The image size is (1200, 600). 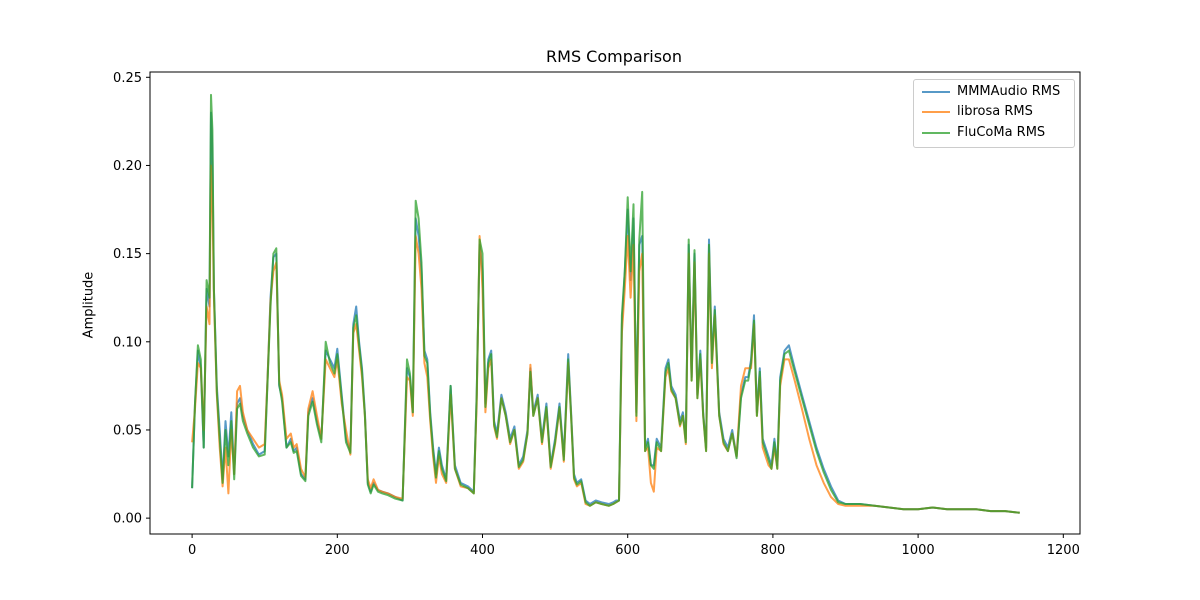 What do you see at coordinates (1009, 91) in the screenshot?
I see `legend-label: MMMAudio RMS` at bounding box center [1009, 91].